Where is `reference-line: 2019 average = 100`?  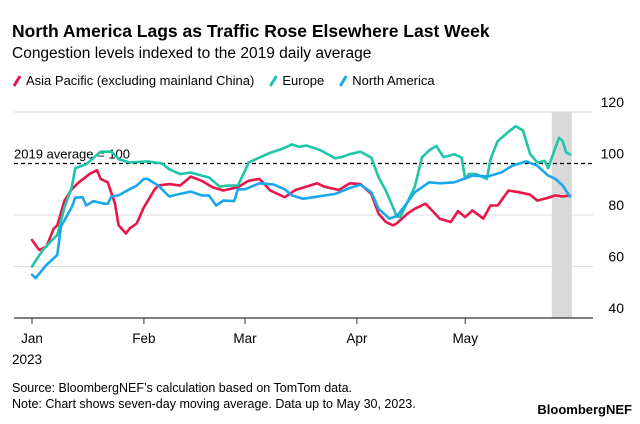 reference-line: 2019 average = 100 is located at coordinates (303, 156).